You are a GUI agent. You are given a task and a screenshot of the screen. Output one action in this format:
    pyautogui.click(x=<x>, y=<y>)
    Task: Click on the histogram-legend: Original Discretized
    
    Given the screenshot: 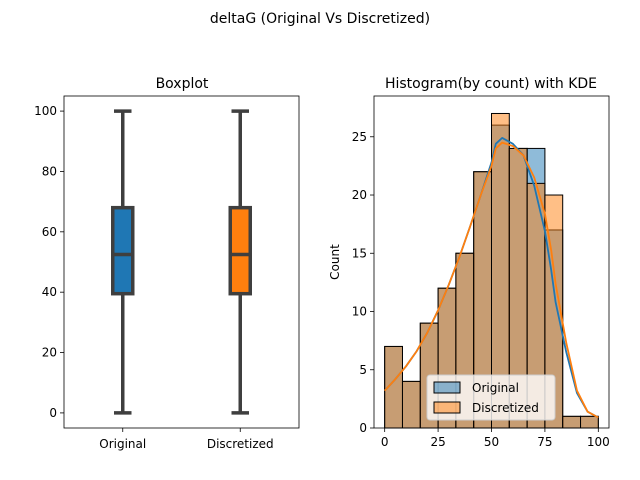 What is the action you would take?
    pyautogui.click(x=491, y=397)
    